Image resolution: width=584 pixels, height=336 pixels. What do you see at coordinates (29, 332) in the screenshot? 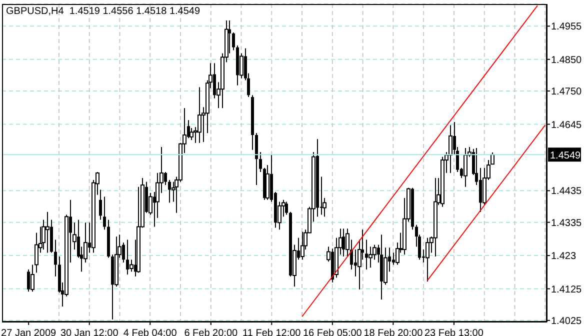
I see `x-tick-label: 27 Jan 2009` at bounding box center [29, 332].